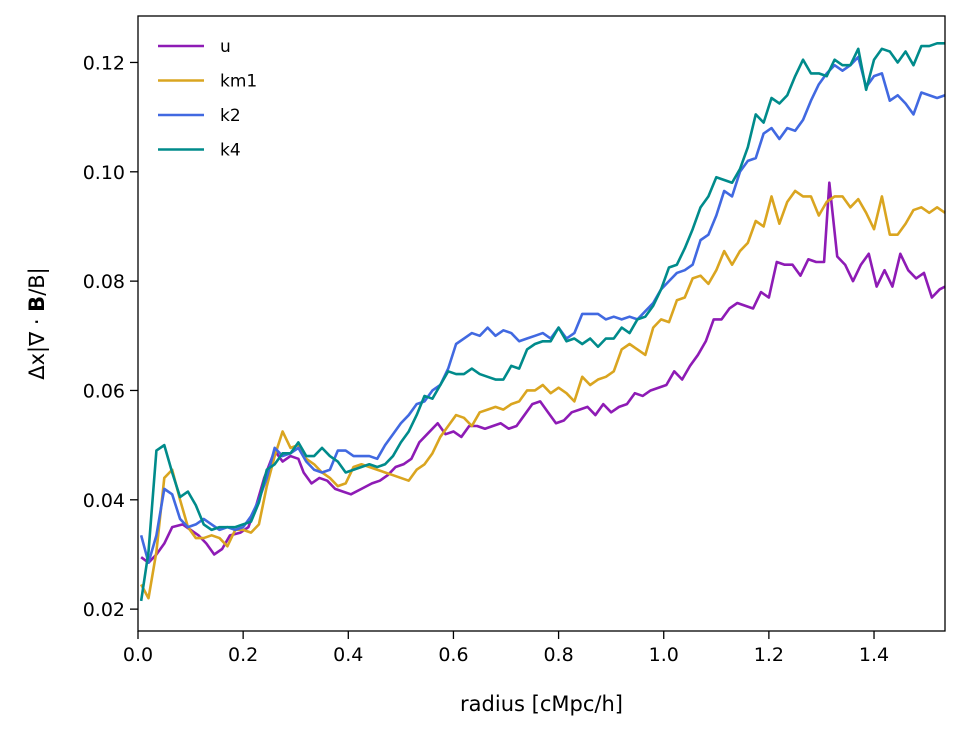 Image resolution: width=959 pixels, height=736 pixels. I want to click on y-tick-label: 0.12, so click(104, 63).